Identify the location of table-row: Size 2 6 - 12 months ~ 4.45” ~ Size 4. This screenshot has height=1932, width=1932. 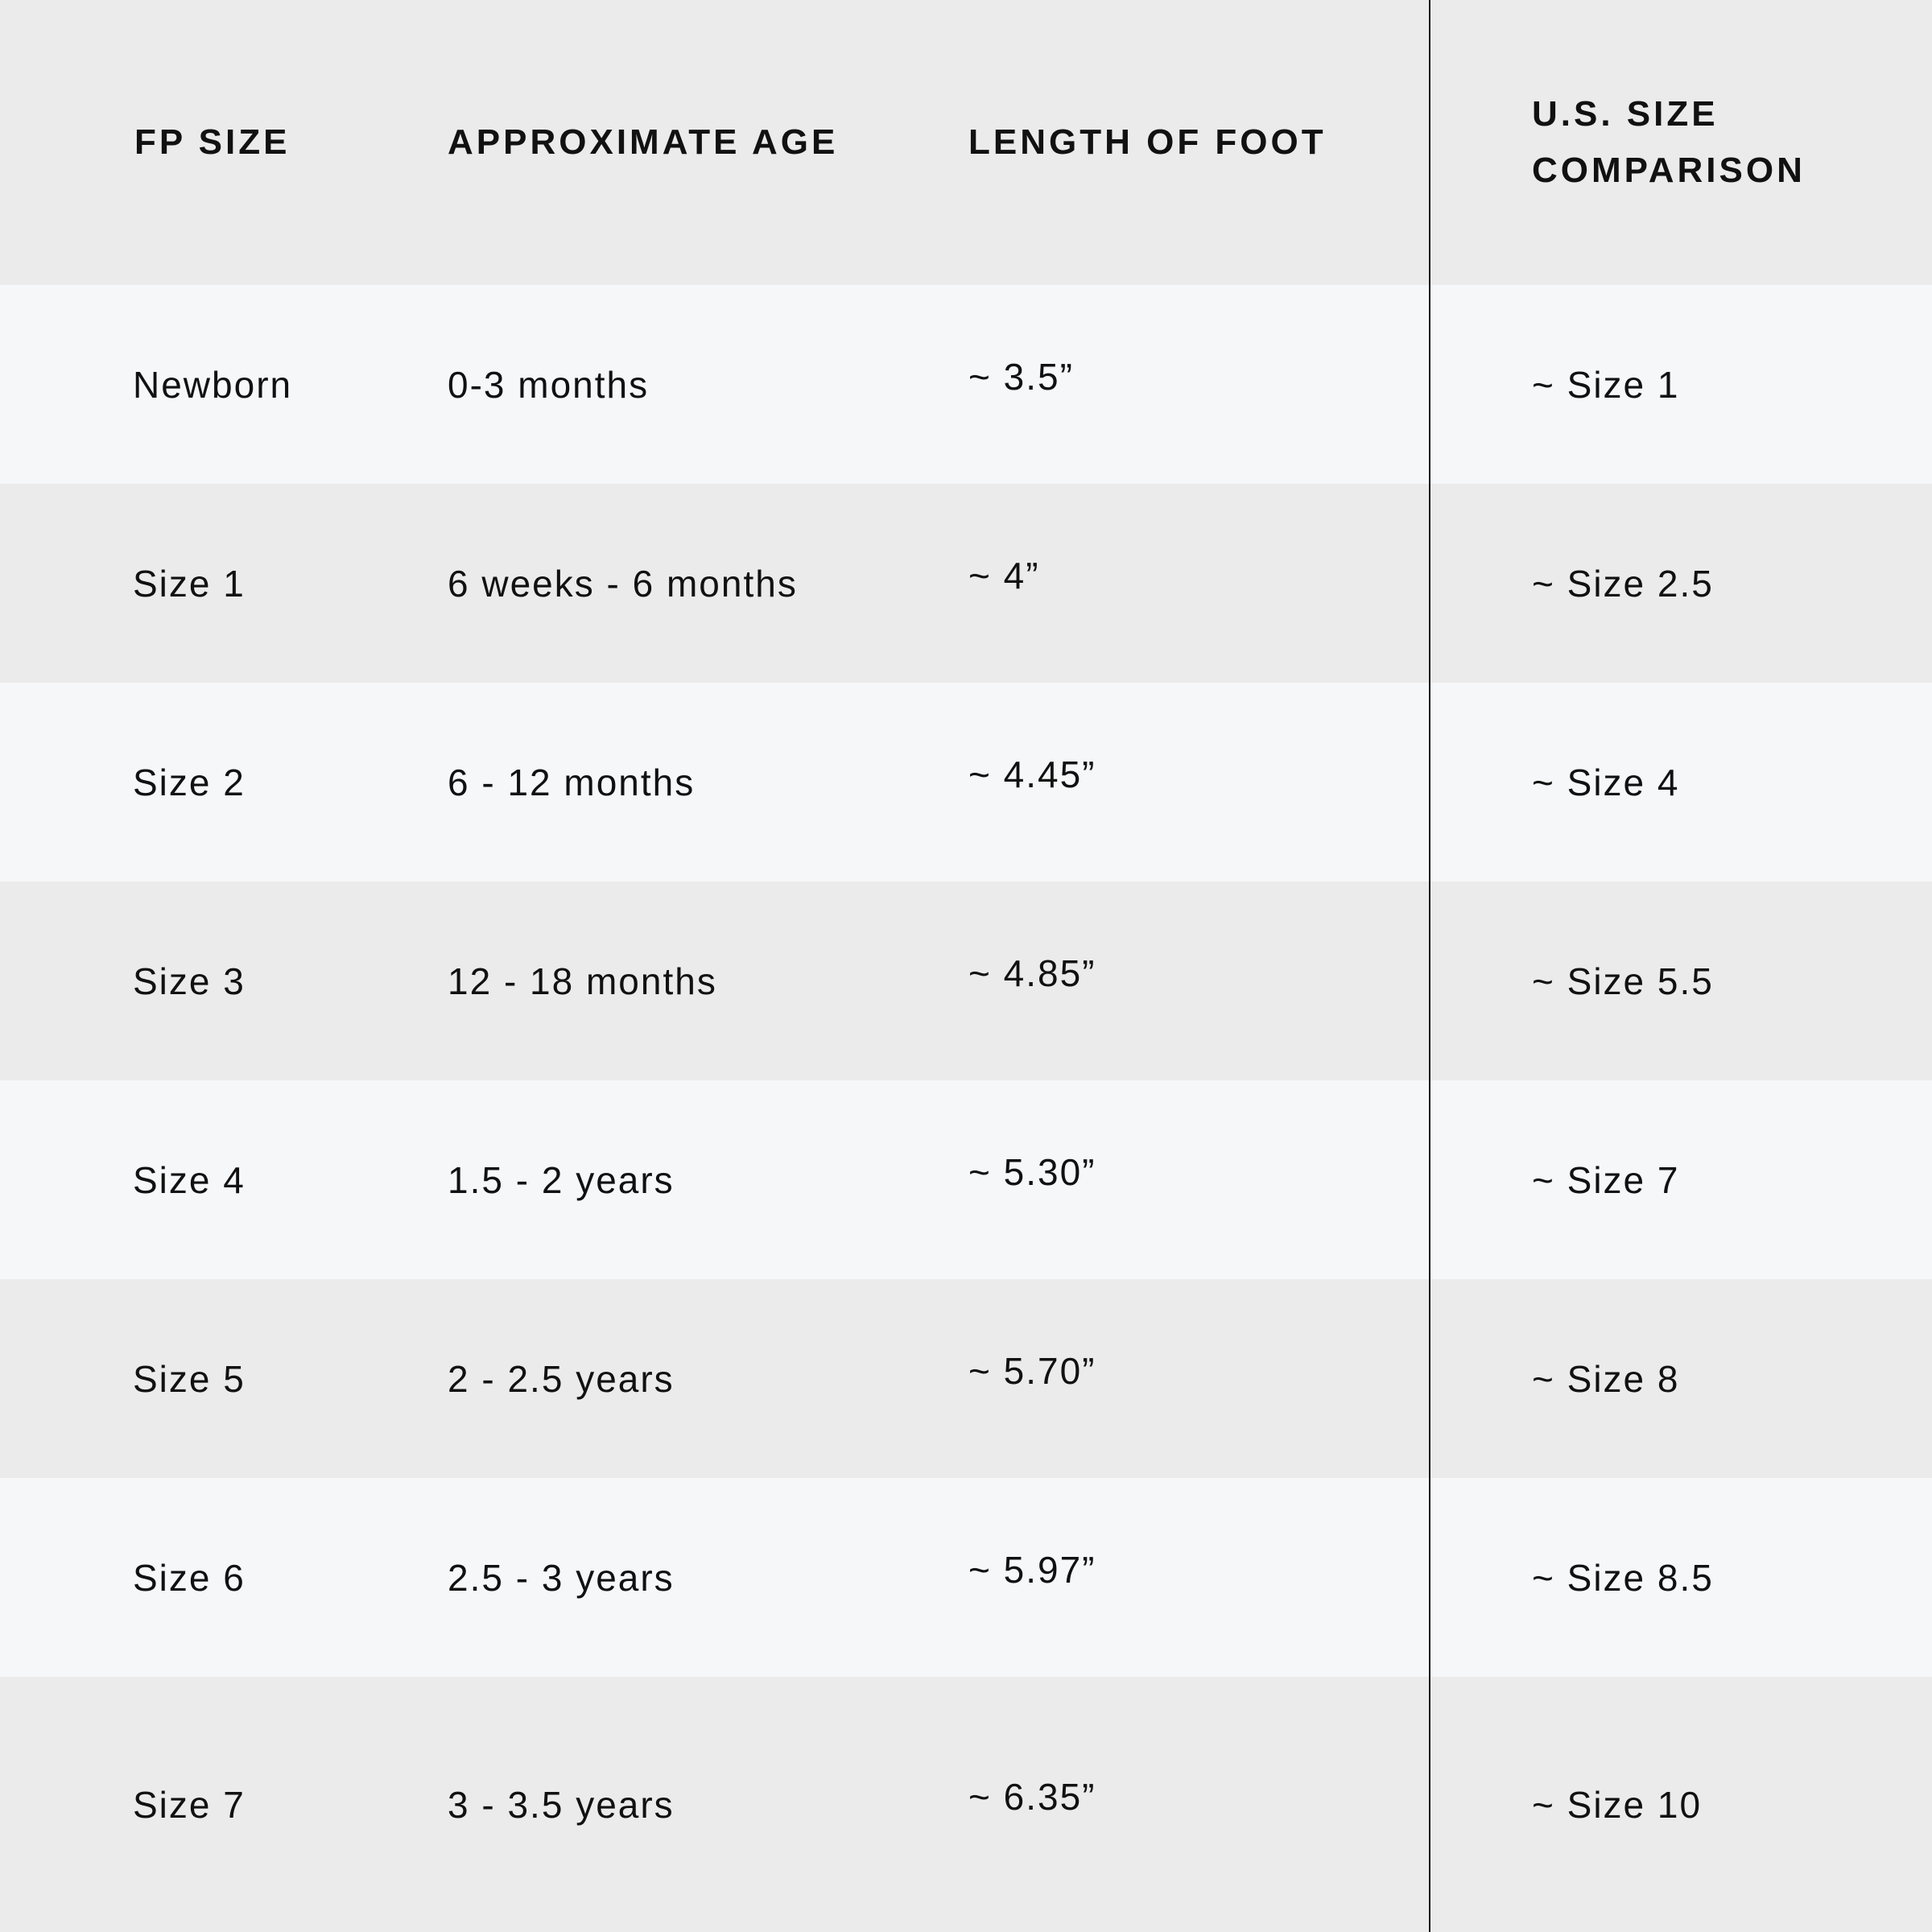
(966, 782).